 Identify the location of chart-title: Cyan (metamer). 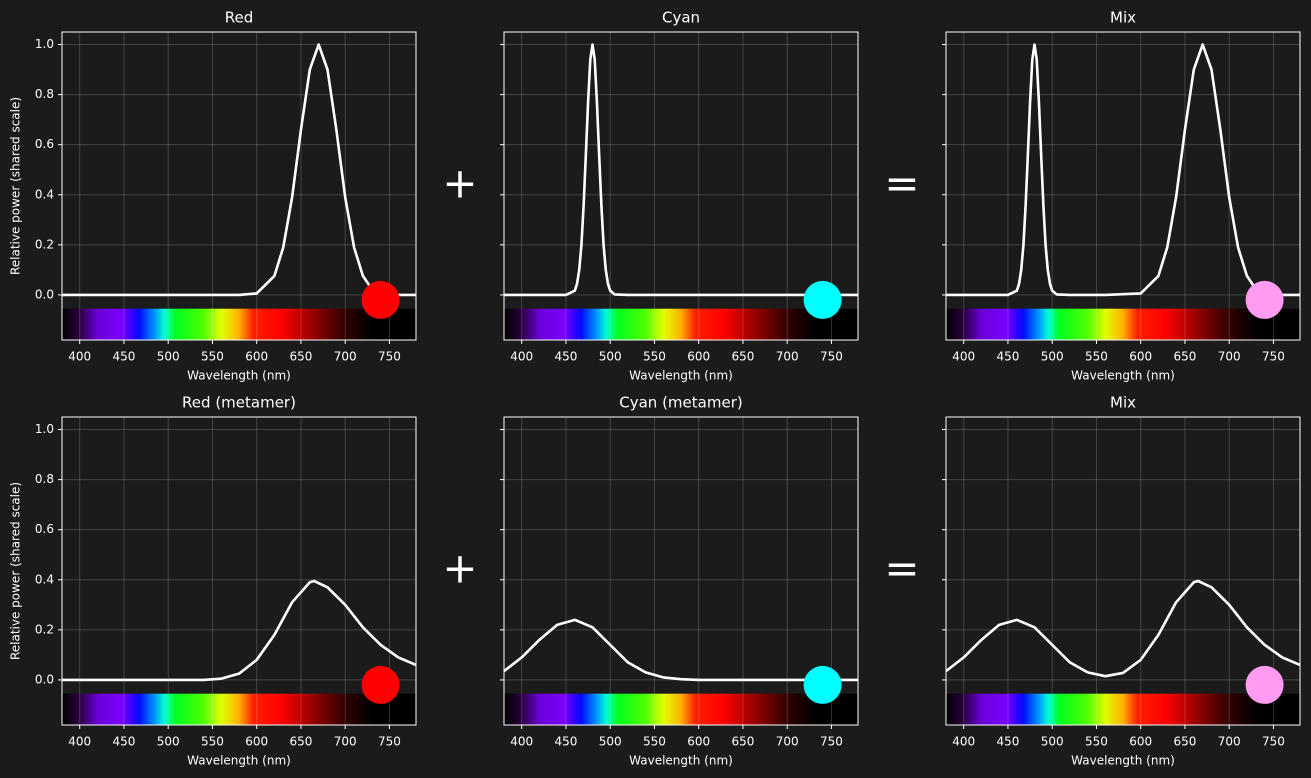
(680, 403).